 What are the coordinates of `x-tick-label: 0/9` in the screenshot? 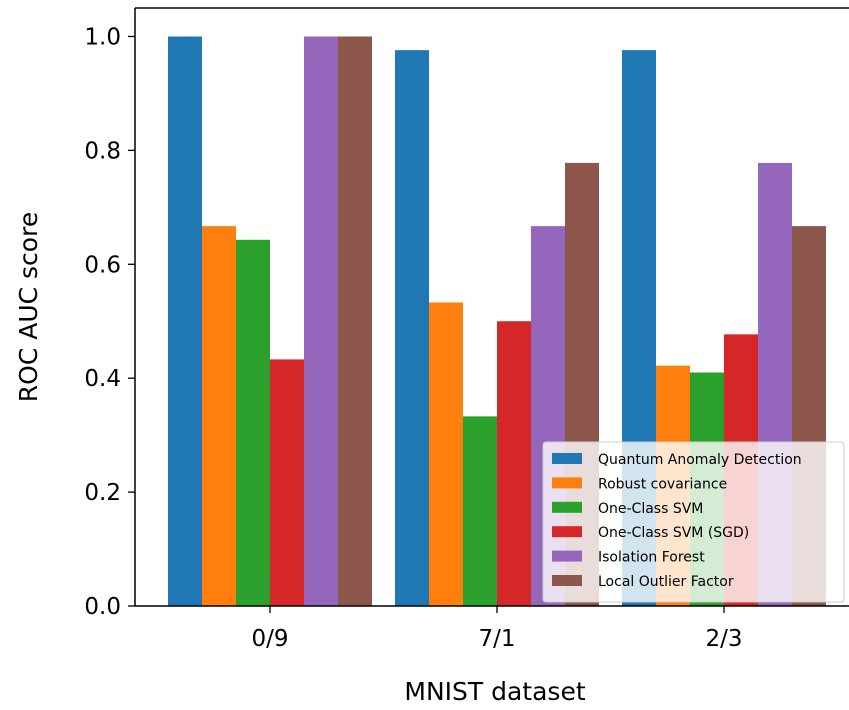 It's located at (269, 639).